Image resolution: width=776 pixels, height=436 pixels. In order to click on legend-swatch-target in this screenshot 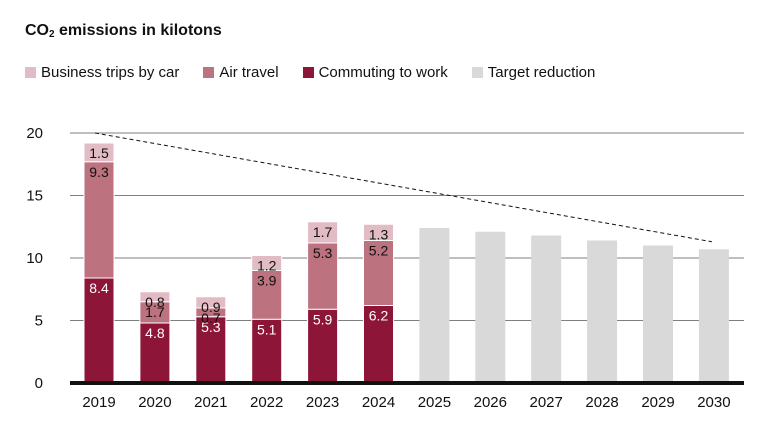, I will do `click(477, 72)`.